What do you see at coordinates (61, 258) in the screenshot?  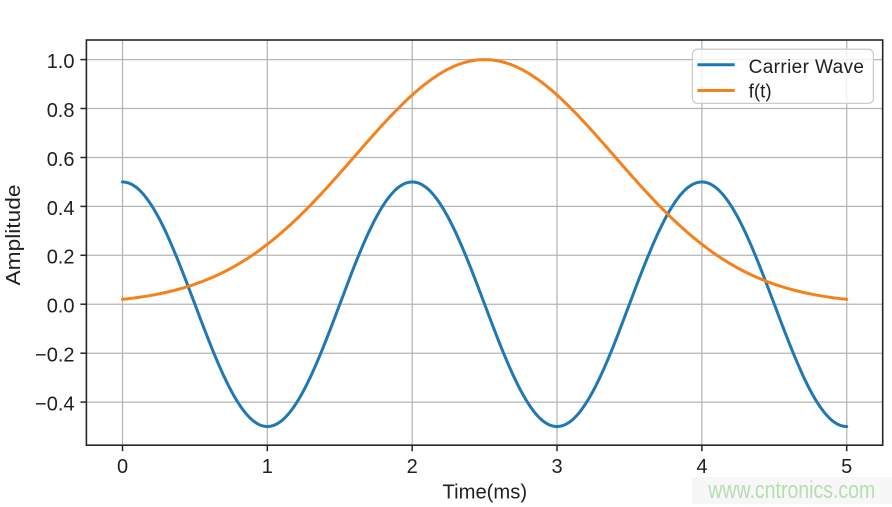 I see `svg-text: 0.2` at bounding box center [61, 258].